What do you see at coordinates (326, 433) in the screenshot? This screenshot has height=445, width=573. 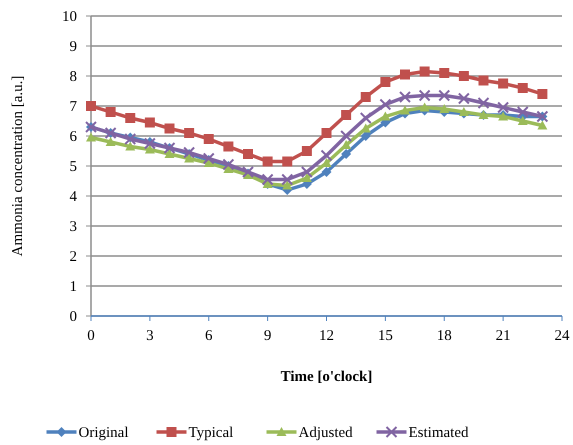 I see `legend-label: Adjusted` at bounding box center [326, 433].